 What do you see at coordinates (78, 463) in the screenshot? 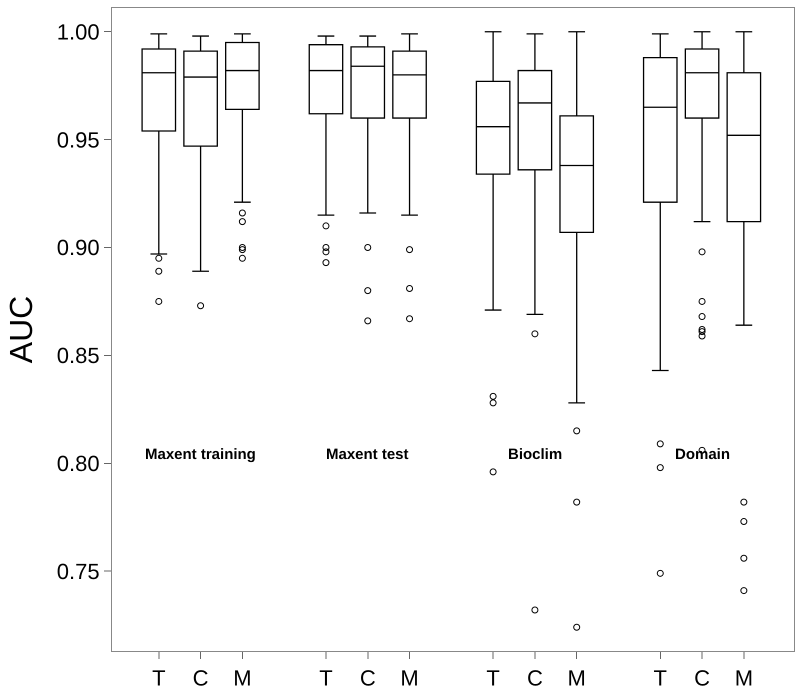
I see `y-tick-label: 0.80` at bounding box center [78, 463].